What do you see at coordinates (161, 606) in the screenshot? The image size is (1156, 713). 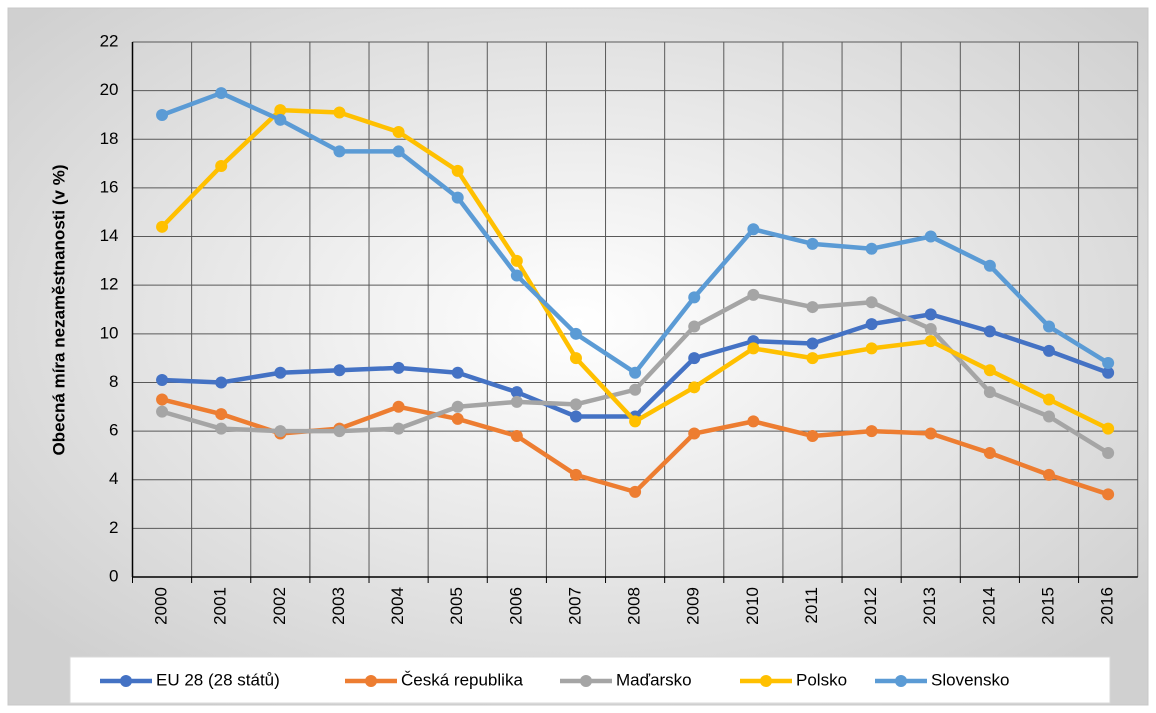 I see `x-tick-label: 2000` at bounding box center [161, 606].